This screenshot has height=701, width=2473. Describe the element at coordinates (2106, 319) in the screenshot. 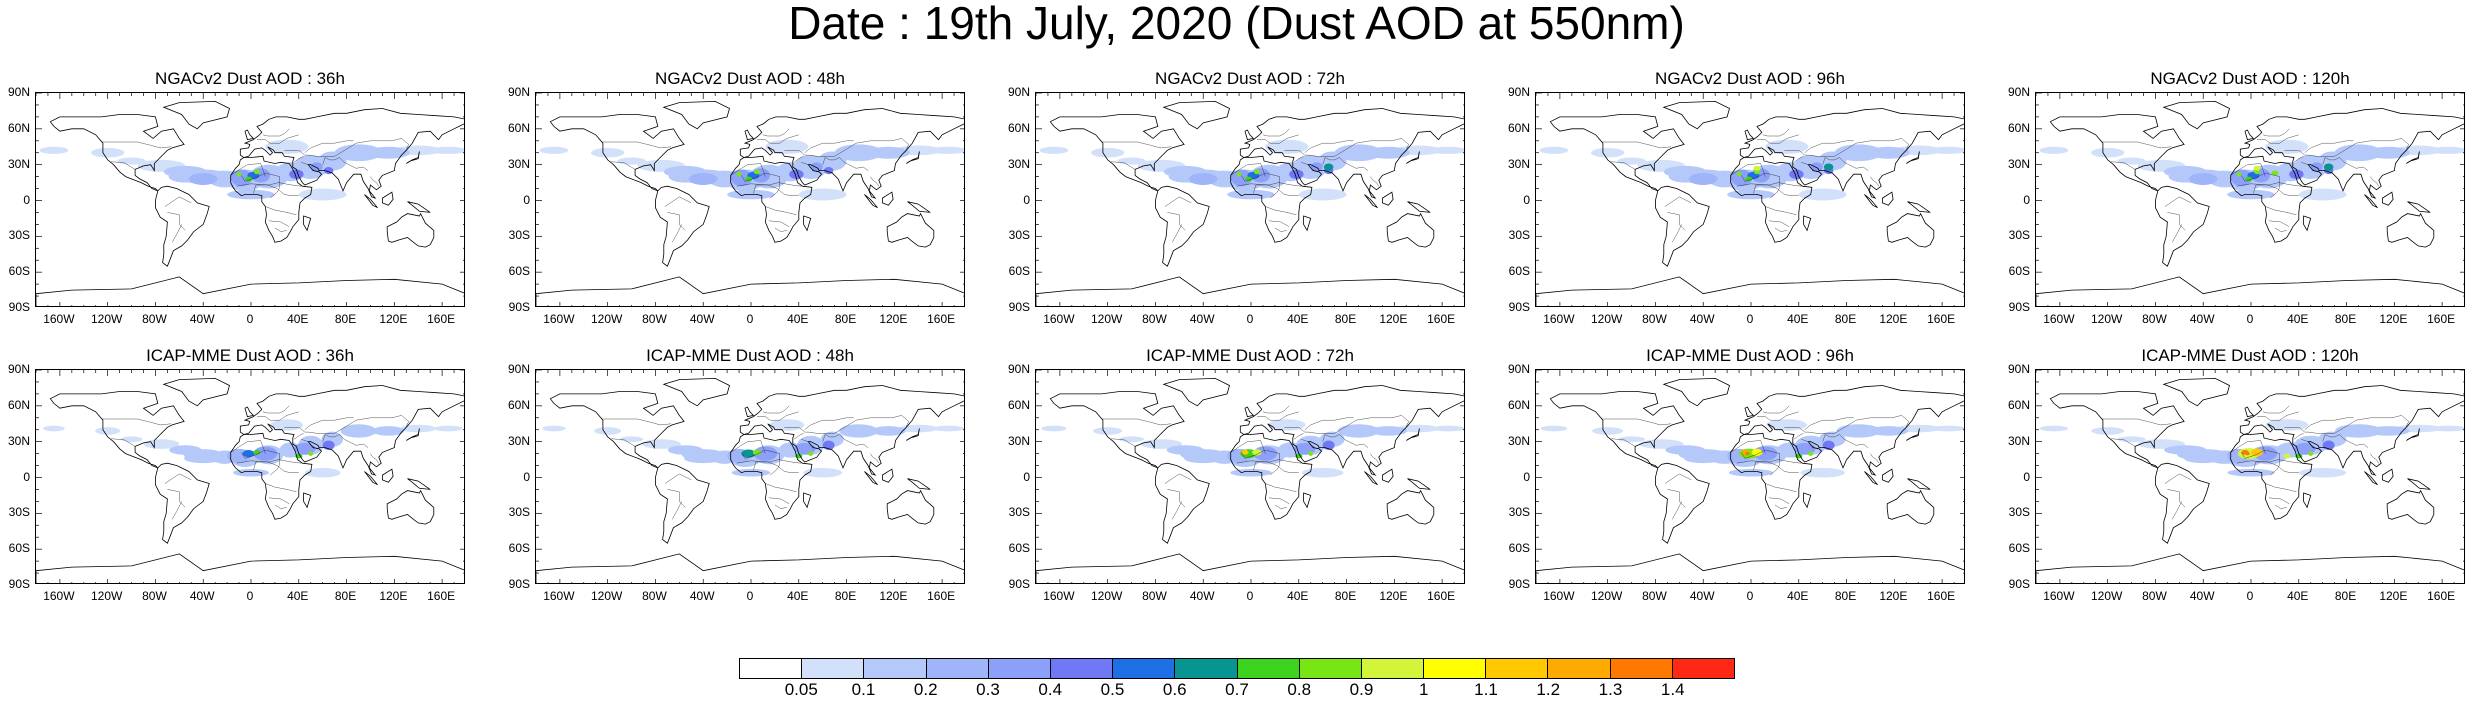

I see `lon-label: 120W` at that location.